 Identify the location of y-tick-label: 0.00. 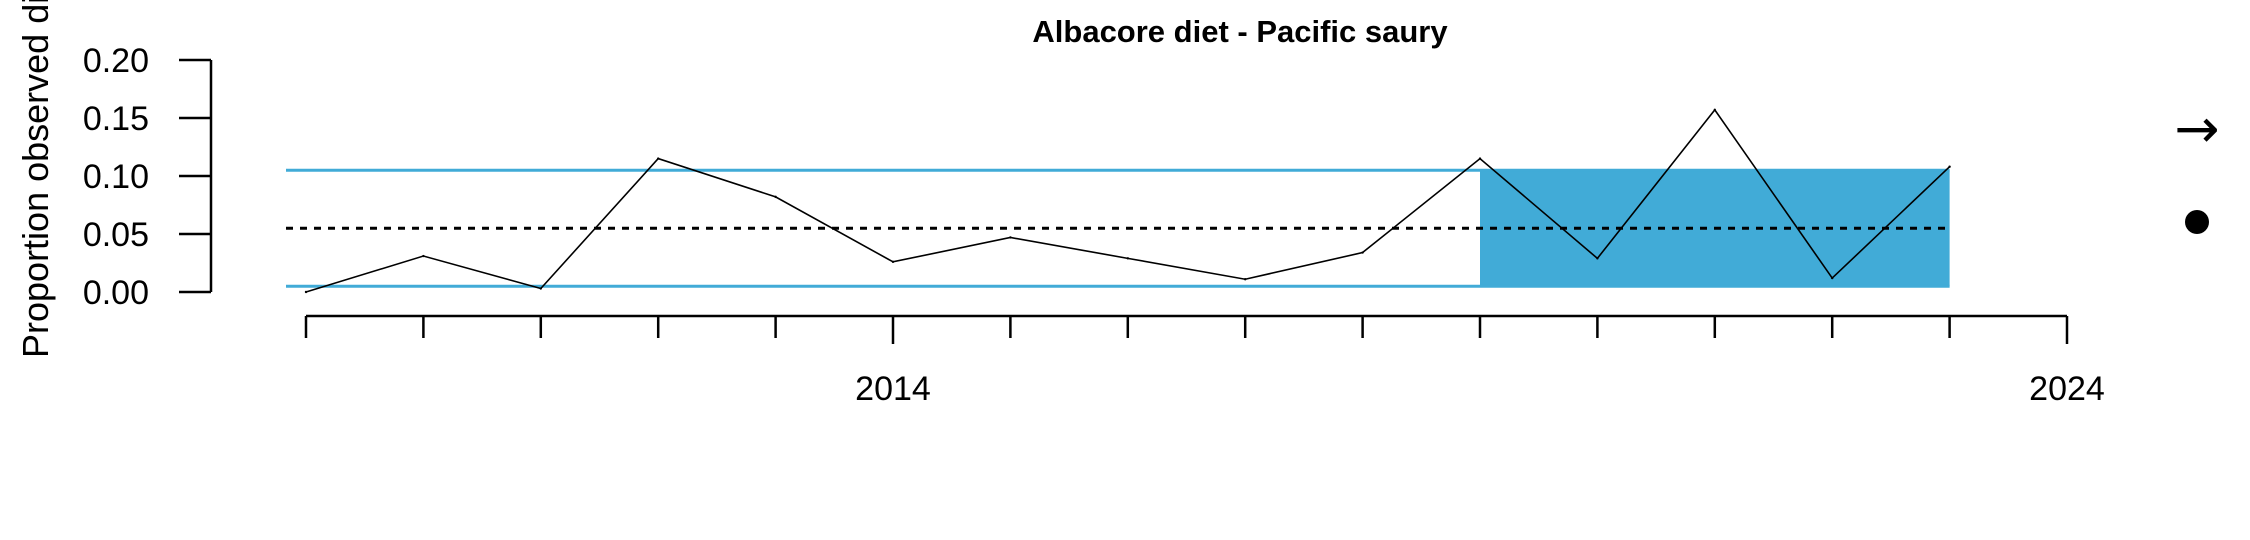
(116, 293).